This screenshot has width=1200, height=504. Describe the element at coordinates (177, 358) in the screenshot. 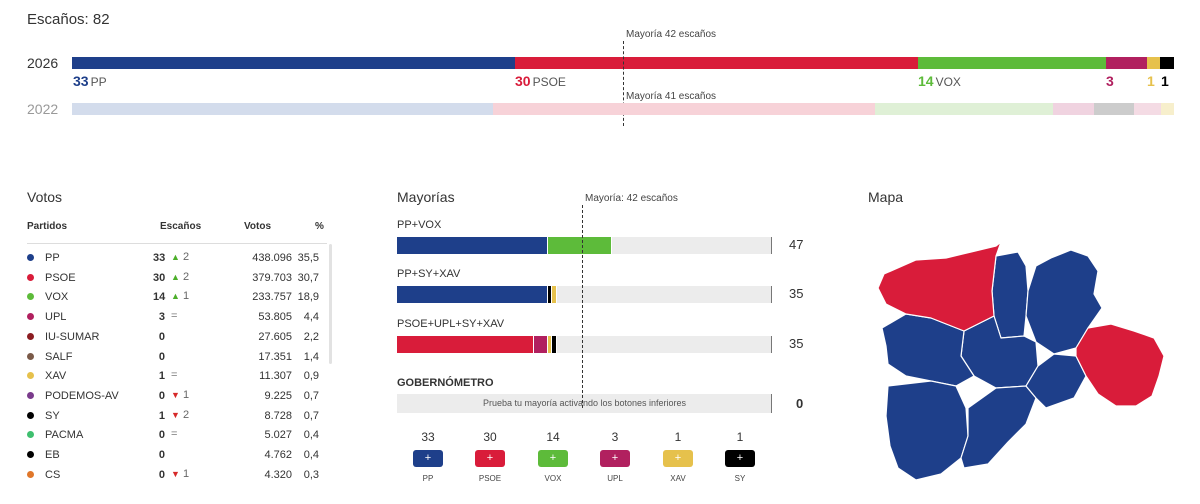

I see `table-row: SALF 0 17.351 1,4` at that location.